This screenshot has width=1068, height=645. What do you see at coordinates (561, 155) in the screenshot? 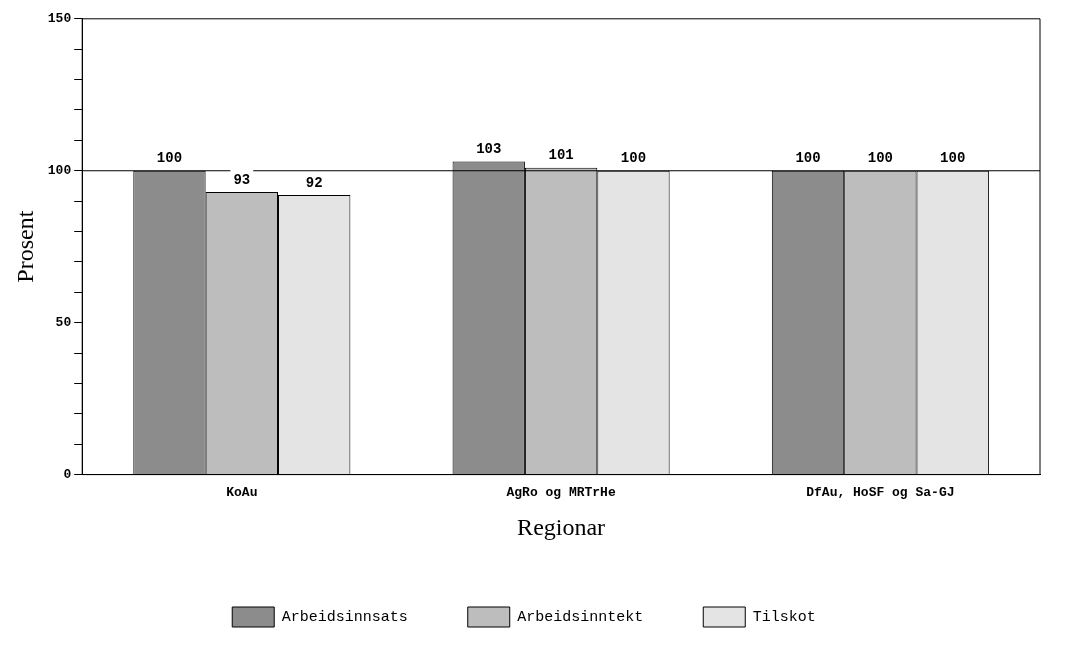
I see `data-label: 101` at bounding box center [561, 155].